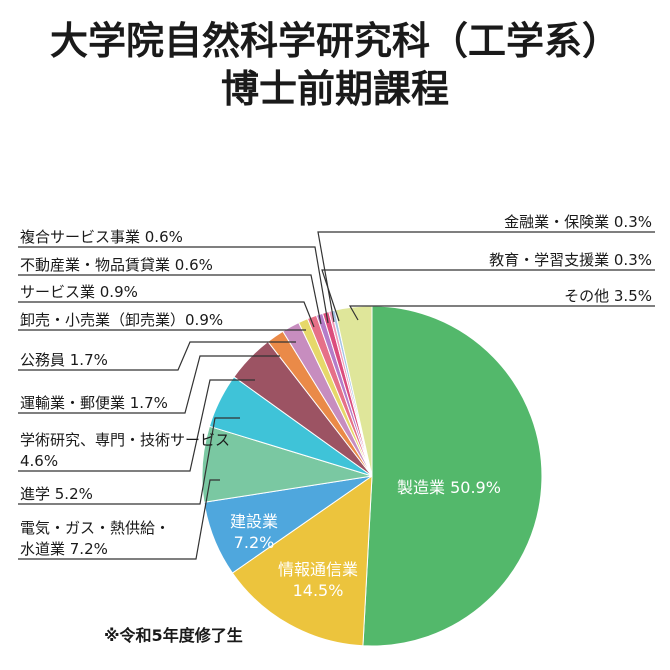 Image resolution: width=670 pixels, height=670 pixels. I want to click on label-research-line2: 4.6%, so click(39, 461).